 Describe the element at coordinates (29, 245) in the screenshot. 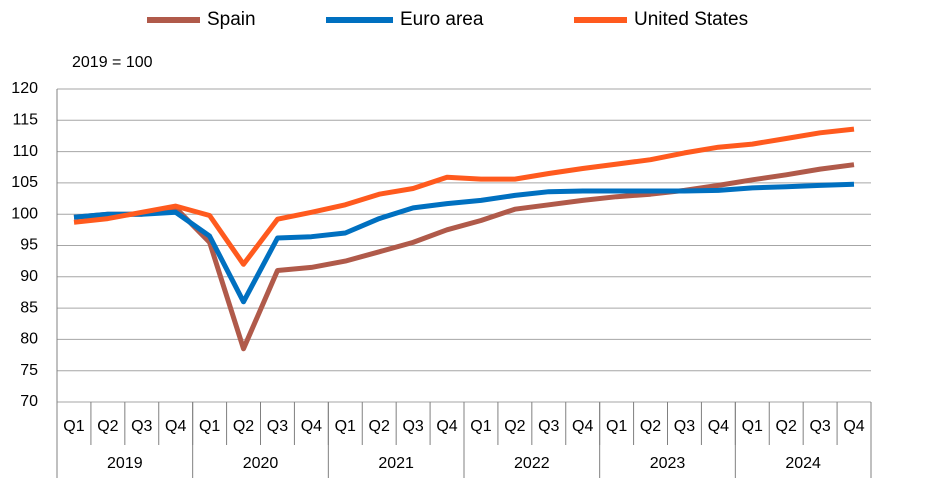

I see `y-tick-label: 95` at that location.